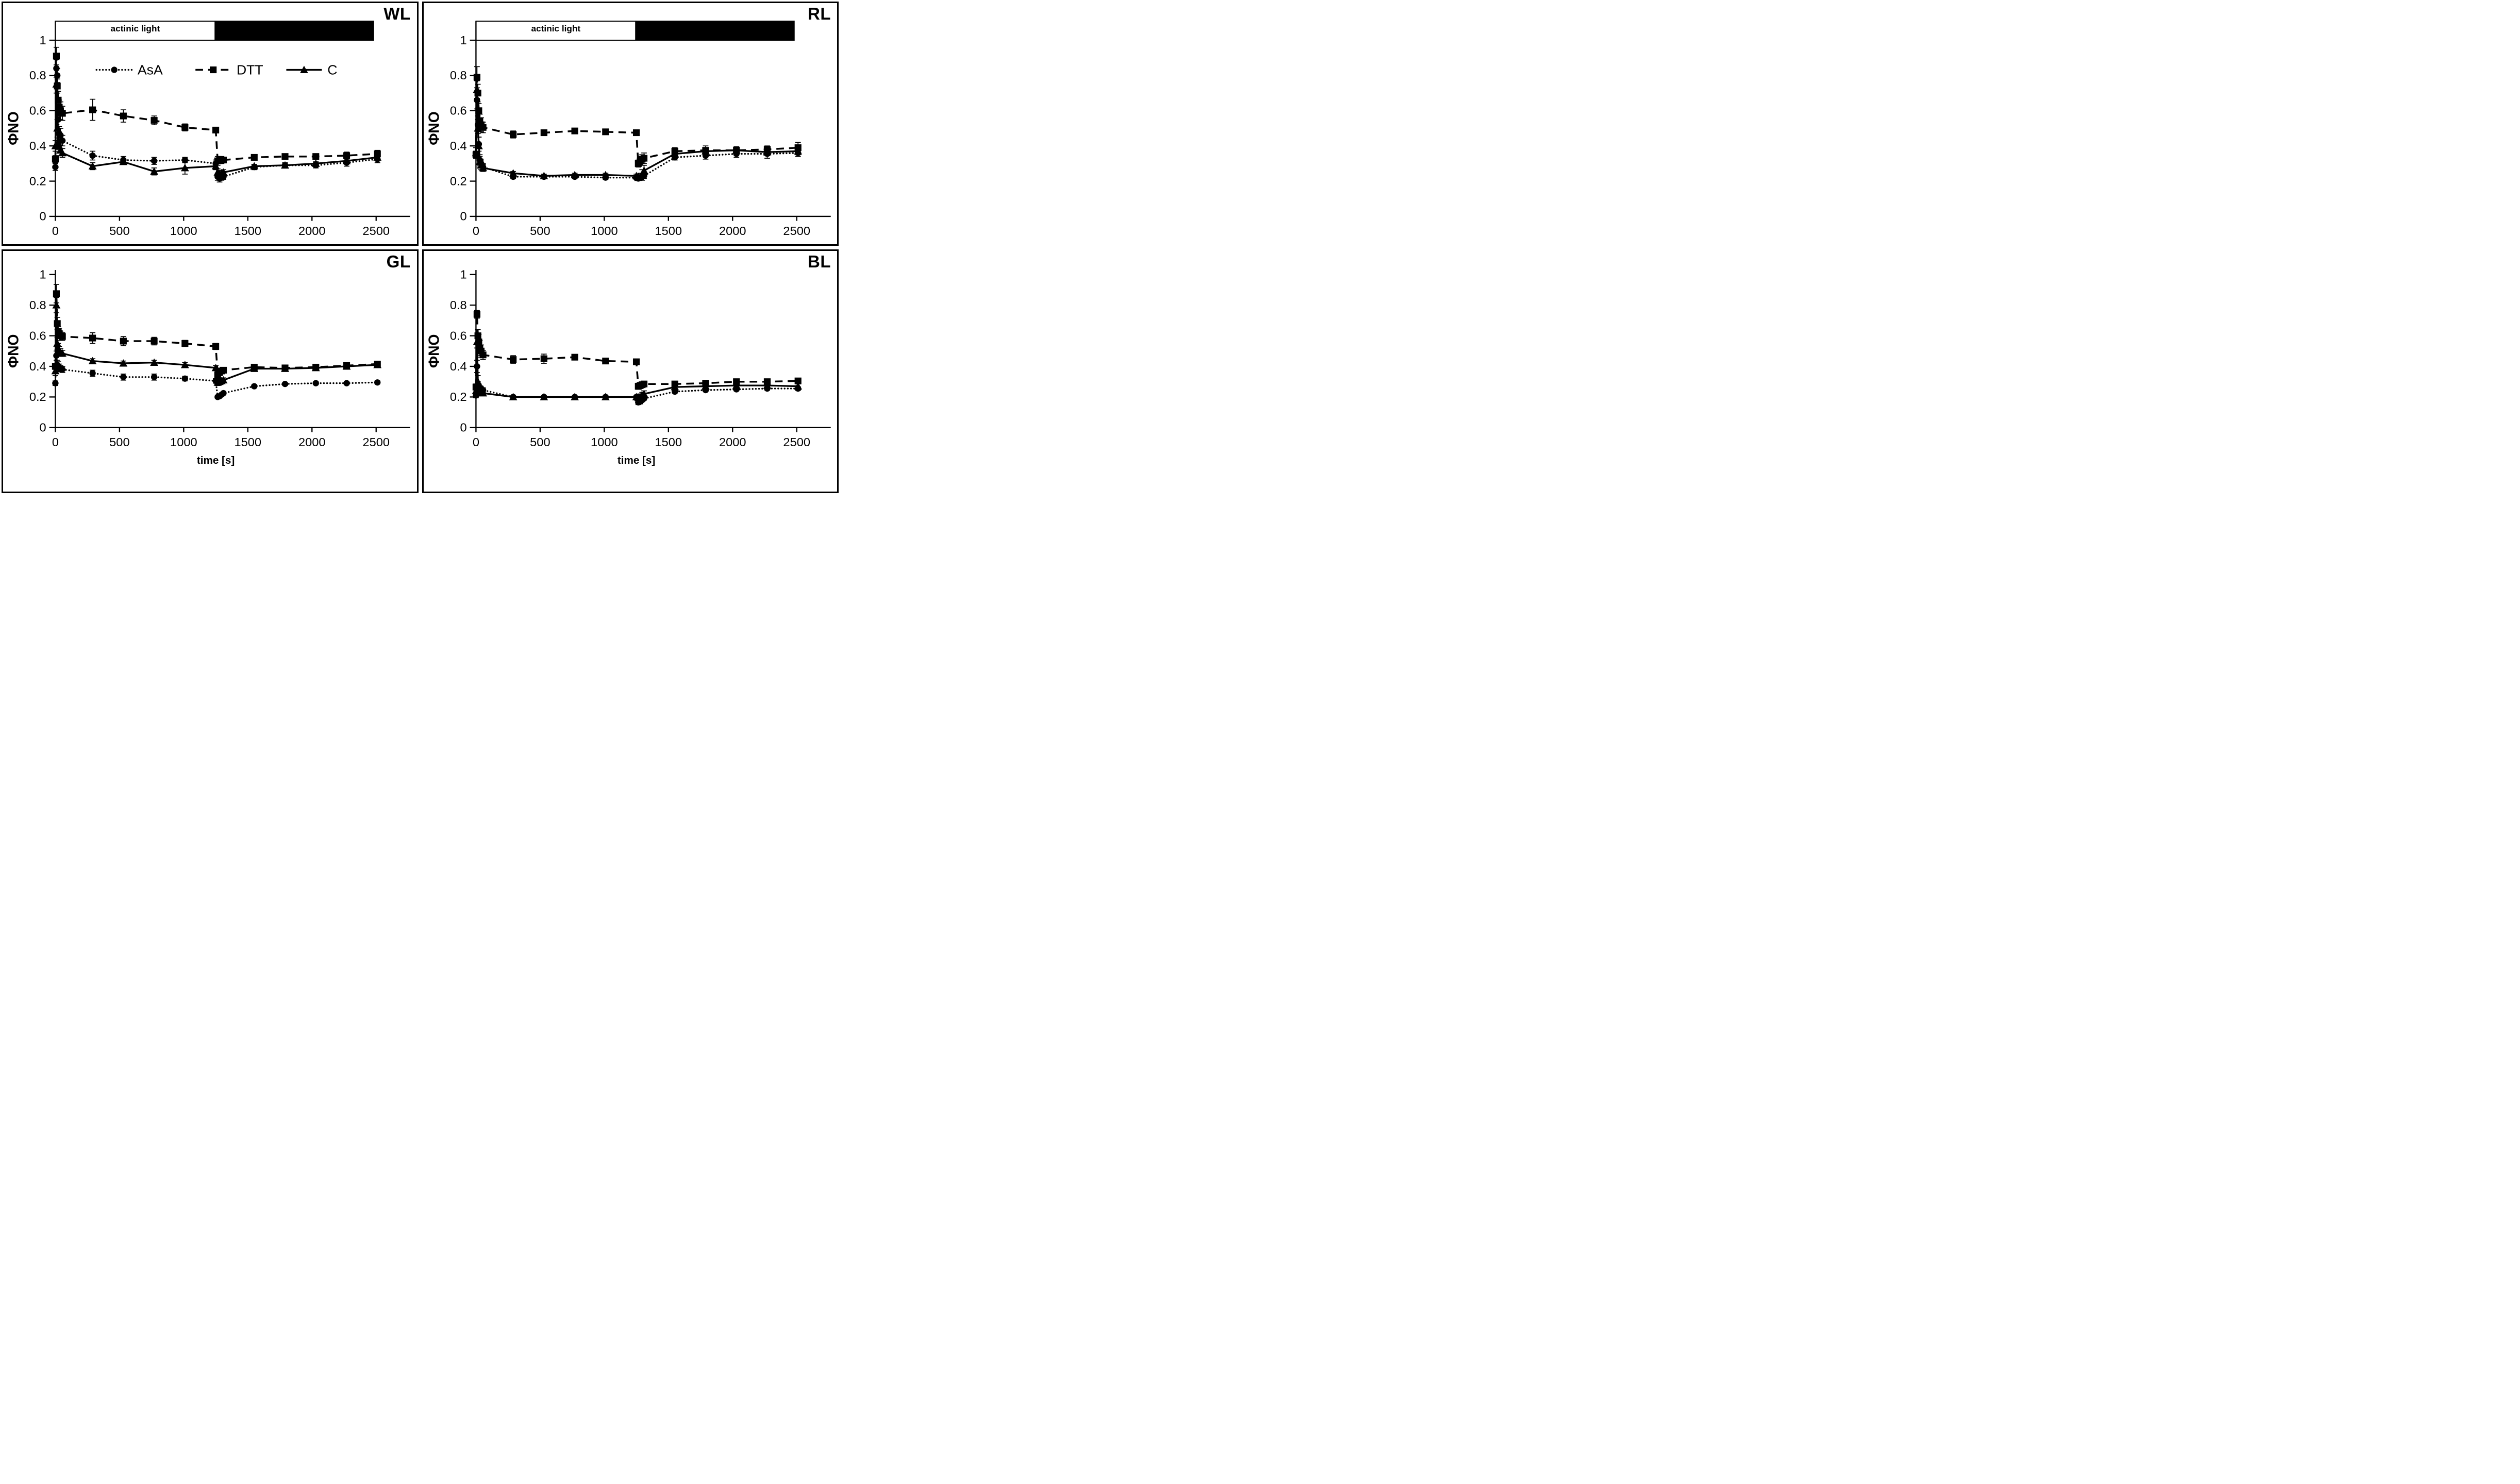  Describe the element at coordinates (397, 13) in the screenshot. I see `panel-label-wl: WL` at that location.